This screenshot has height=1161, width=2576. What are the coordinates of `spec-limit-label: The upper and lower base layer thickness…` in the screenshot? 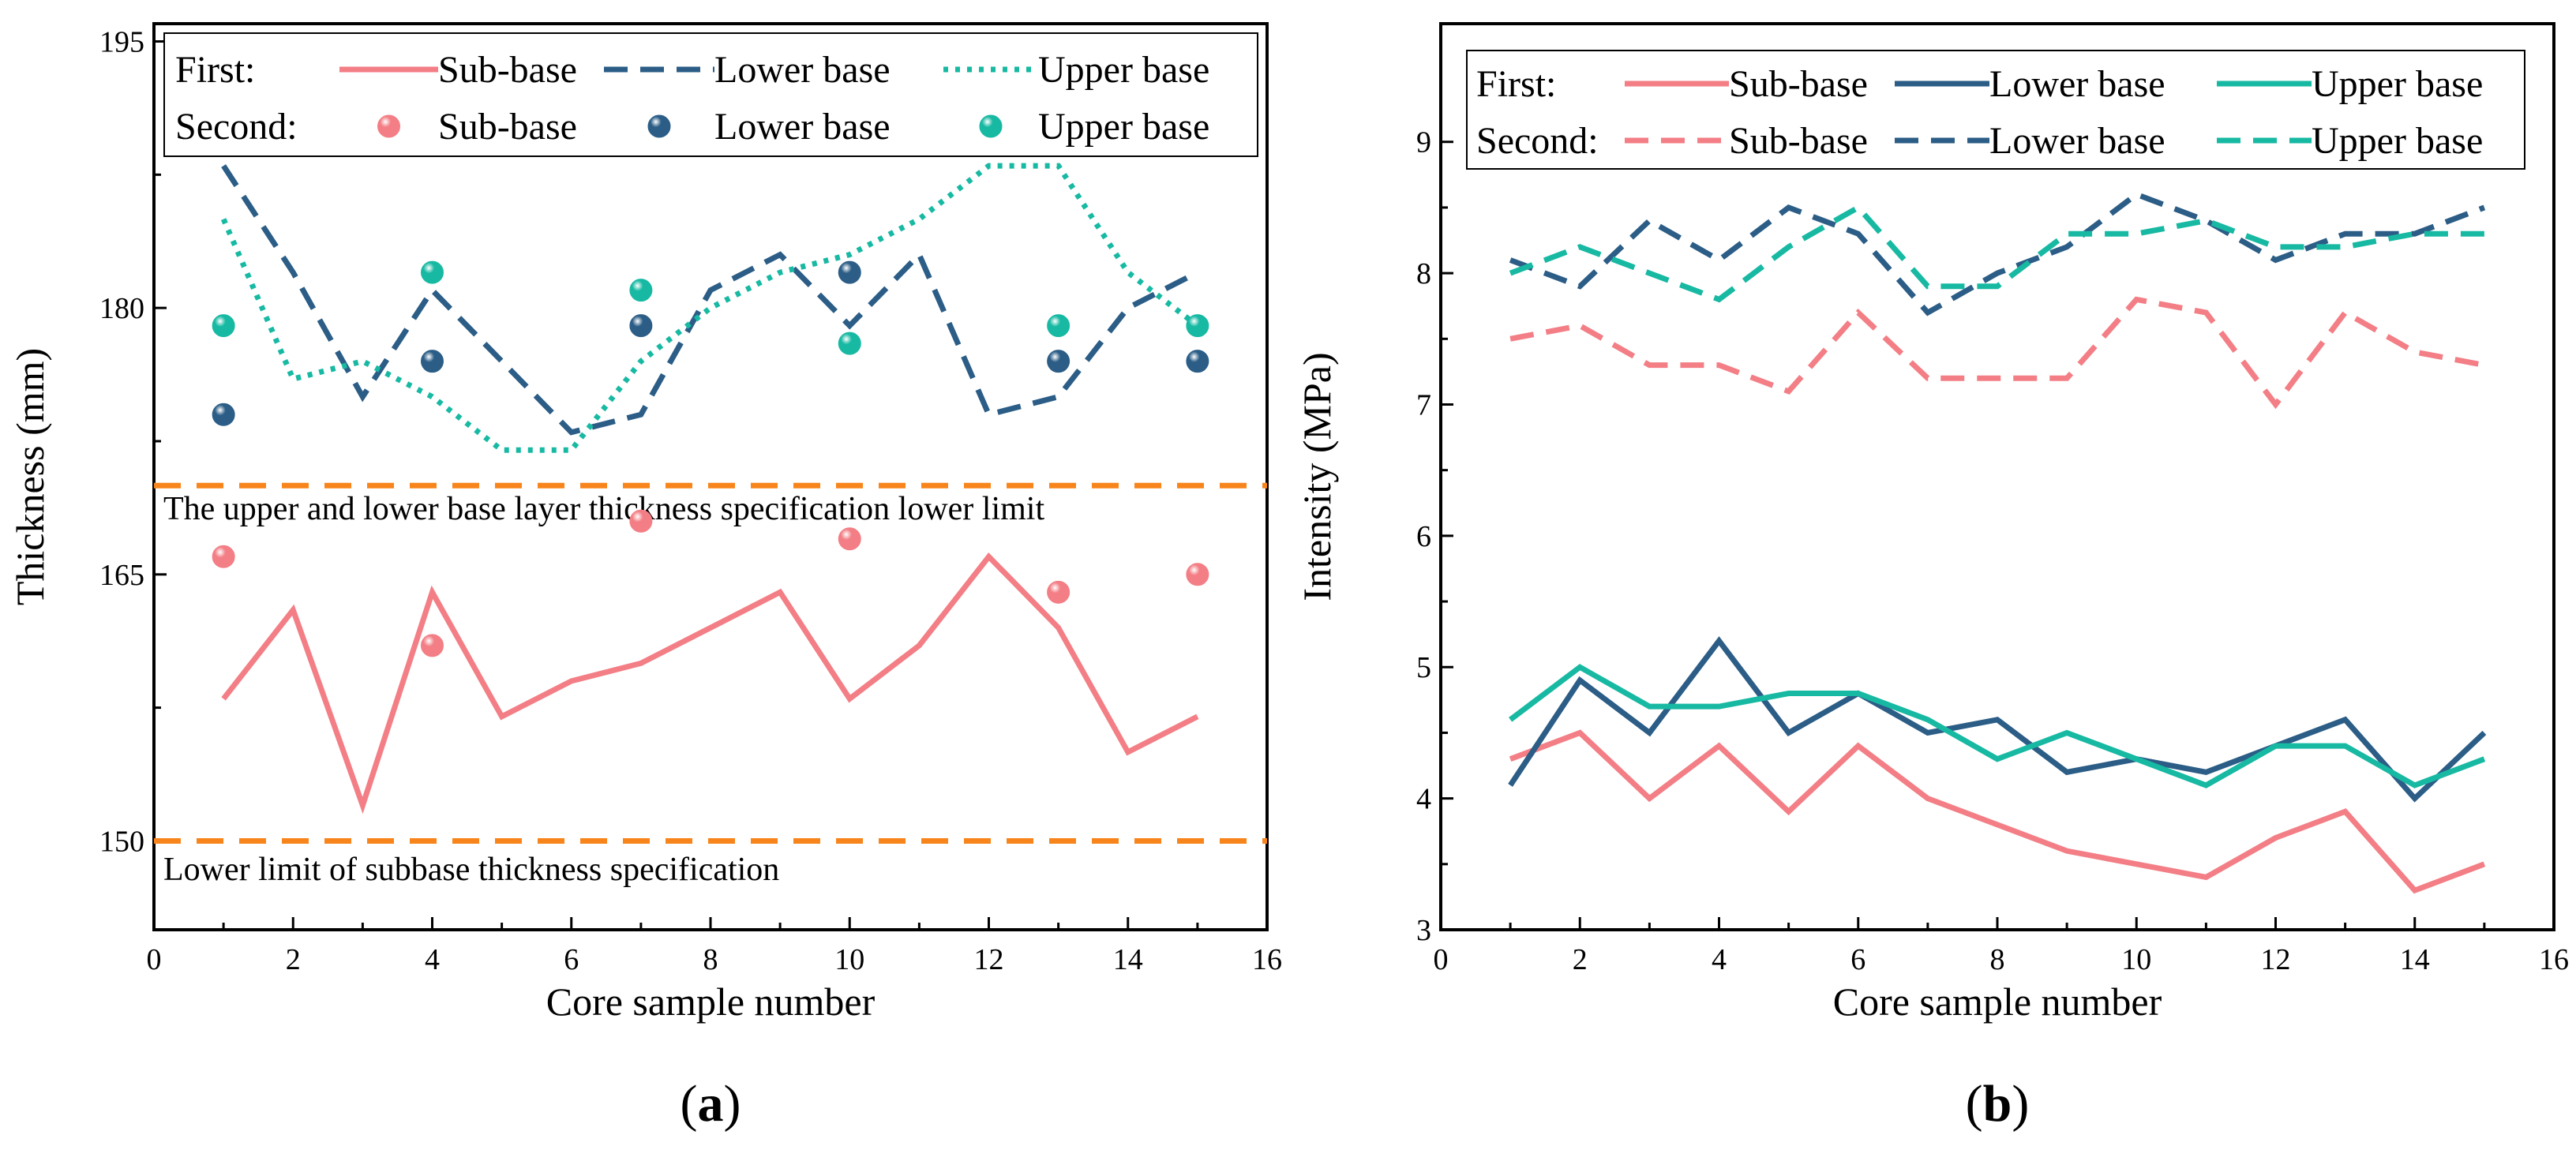 It's located at (603, 509).